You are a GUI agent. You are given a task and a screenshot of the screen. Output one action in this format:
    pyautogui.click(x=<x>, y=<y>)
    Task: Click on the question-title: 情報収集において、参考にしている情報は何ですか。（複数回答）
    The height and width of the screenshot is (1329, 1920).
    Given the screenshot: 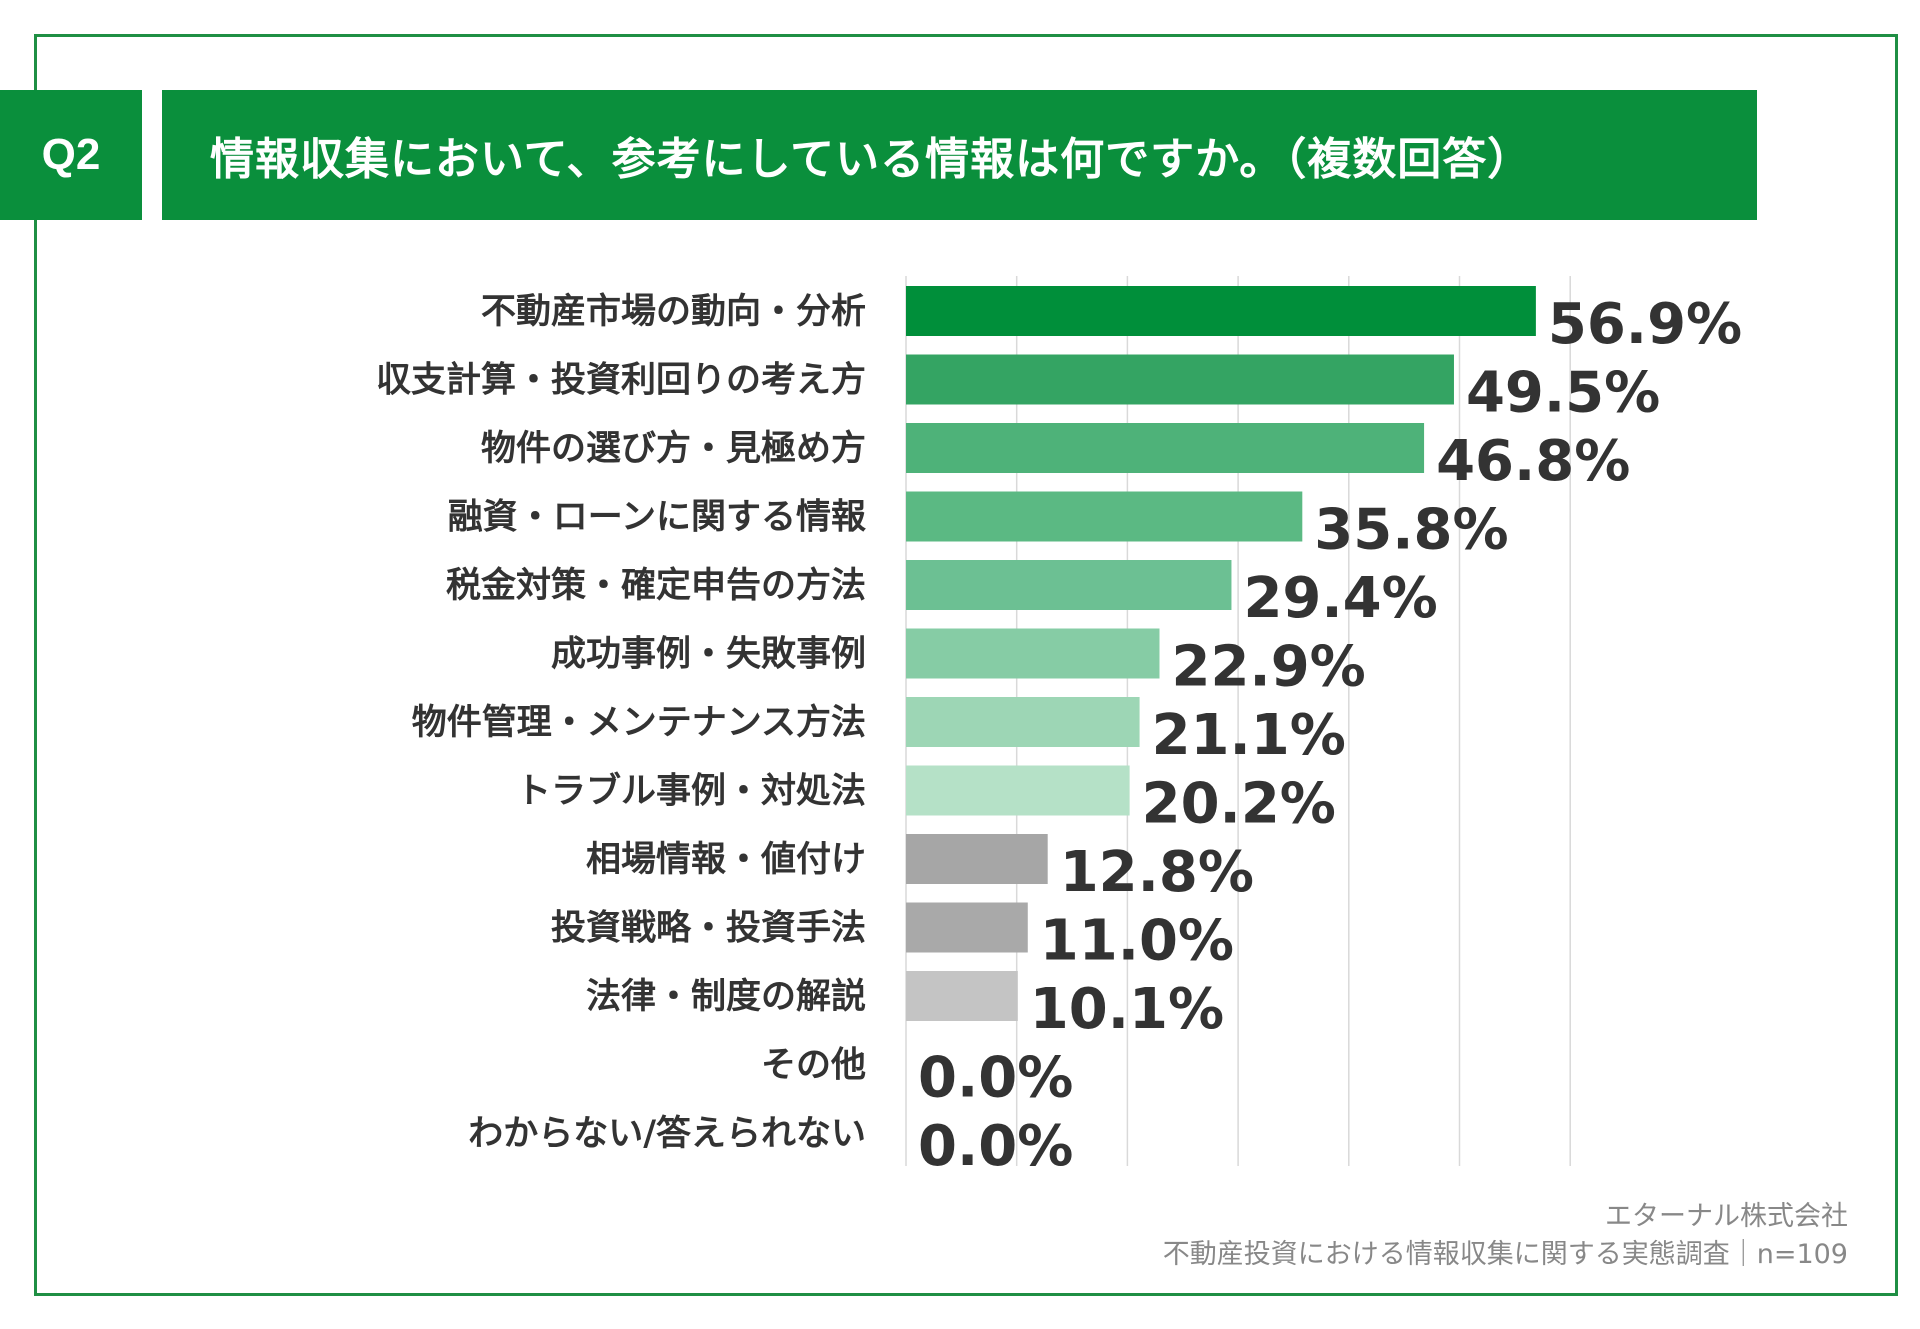 What is the action you would take?
    pyautogui.click(x=959, y=155)
    